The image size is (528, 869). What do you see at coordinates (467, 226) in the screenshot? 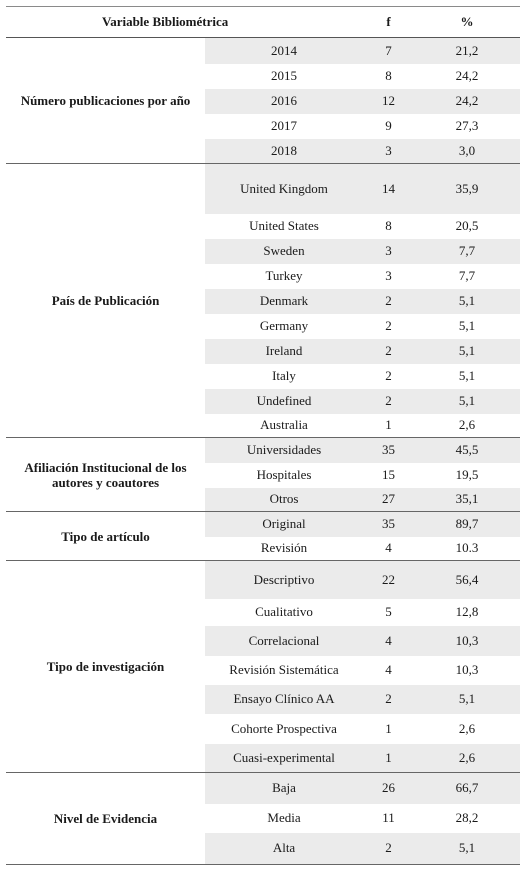
I see `percent-cell: 20,5` at bounding box center [467, 226].